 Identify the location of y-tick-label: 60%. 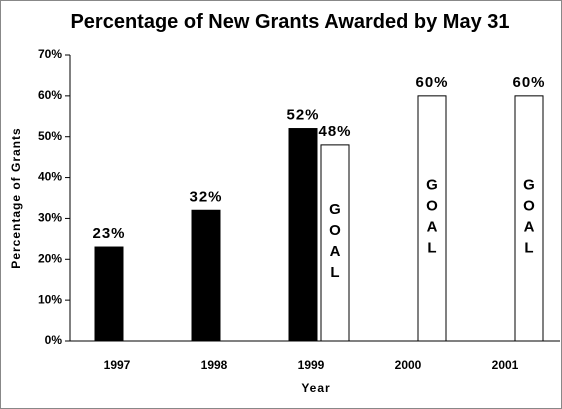
(50, 95).